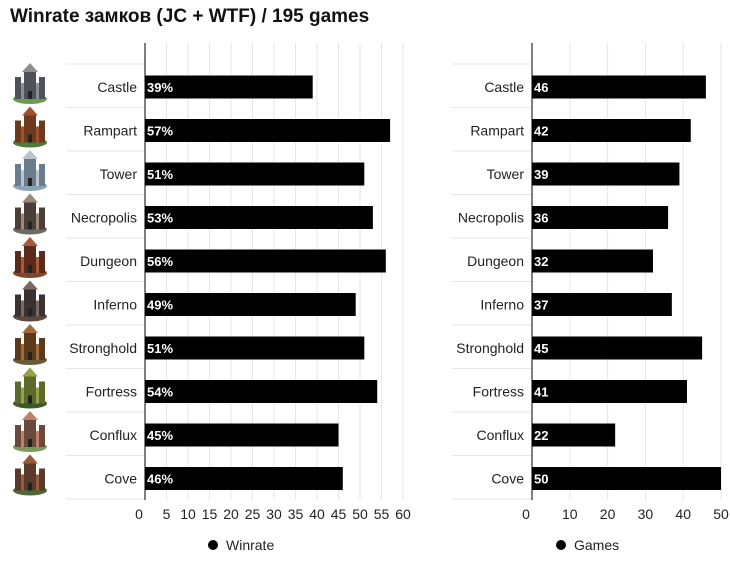  Describe the element at coordinates (541, 174) in the screenshot. I see `games-data-label: 39` at that location.